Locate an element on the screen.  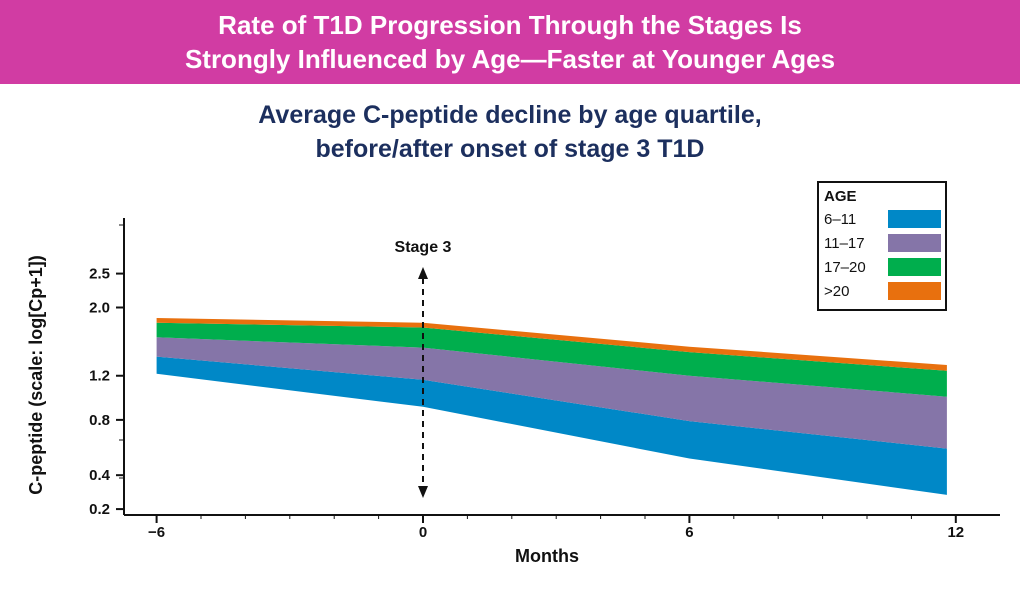
y-axis-title: C-peptide (scale: log[Cp+1]) is located at coordinates (36, 375).